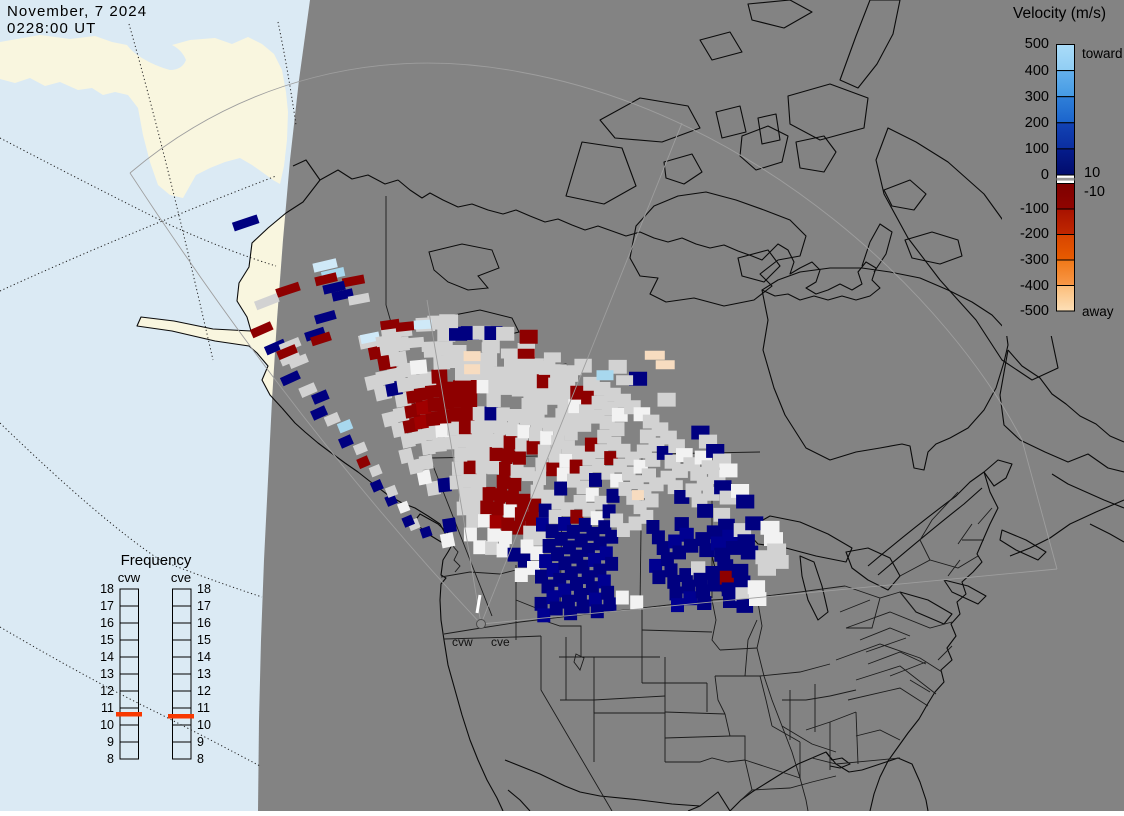 This screenshot has height=816, width=1124. What do you see at coordinates (77, 11) in the screenshot?
I see `svg-text: November, 7 2024` at bounding box center [77, 11].